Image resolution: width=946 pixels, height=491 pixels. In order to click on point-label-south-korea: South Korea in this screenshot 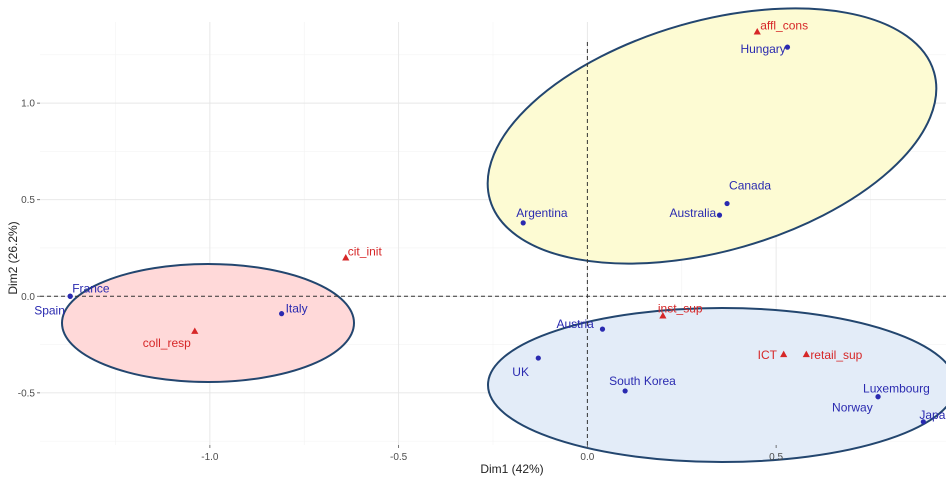, I will do `click(642, 381)`.